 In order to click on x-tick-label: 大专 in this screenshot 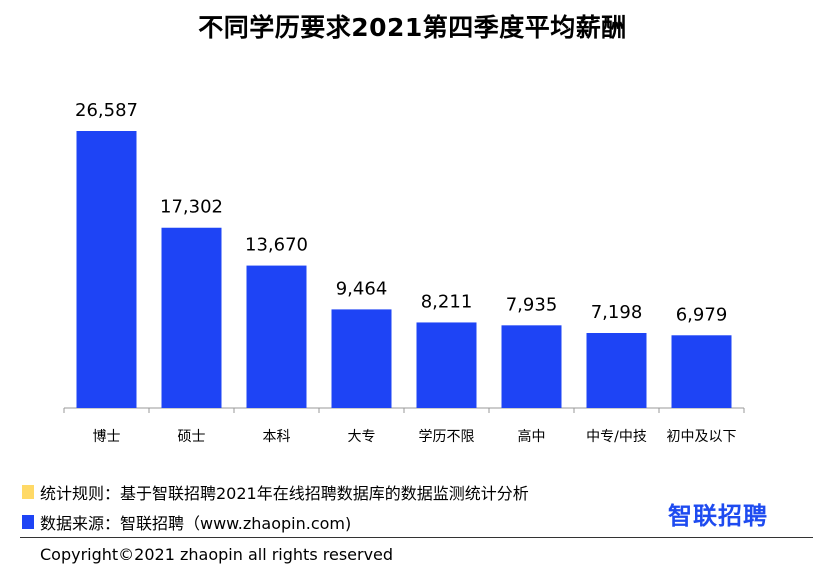, I will do `click(362, 437)`.